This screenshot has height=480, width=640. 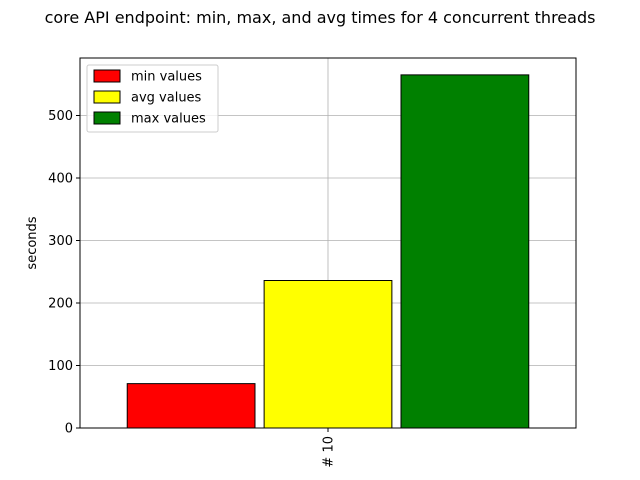 I want to click on y-axis-label: seconds, so click(x=32, y=242).